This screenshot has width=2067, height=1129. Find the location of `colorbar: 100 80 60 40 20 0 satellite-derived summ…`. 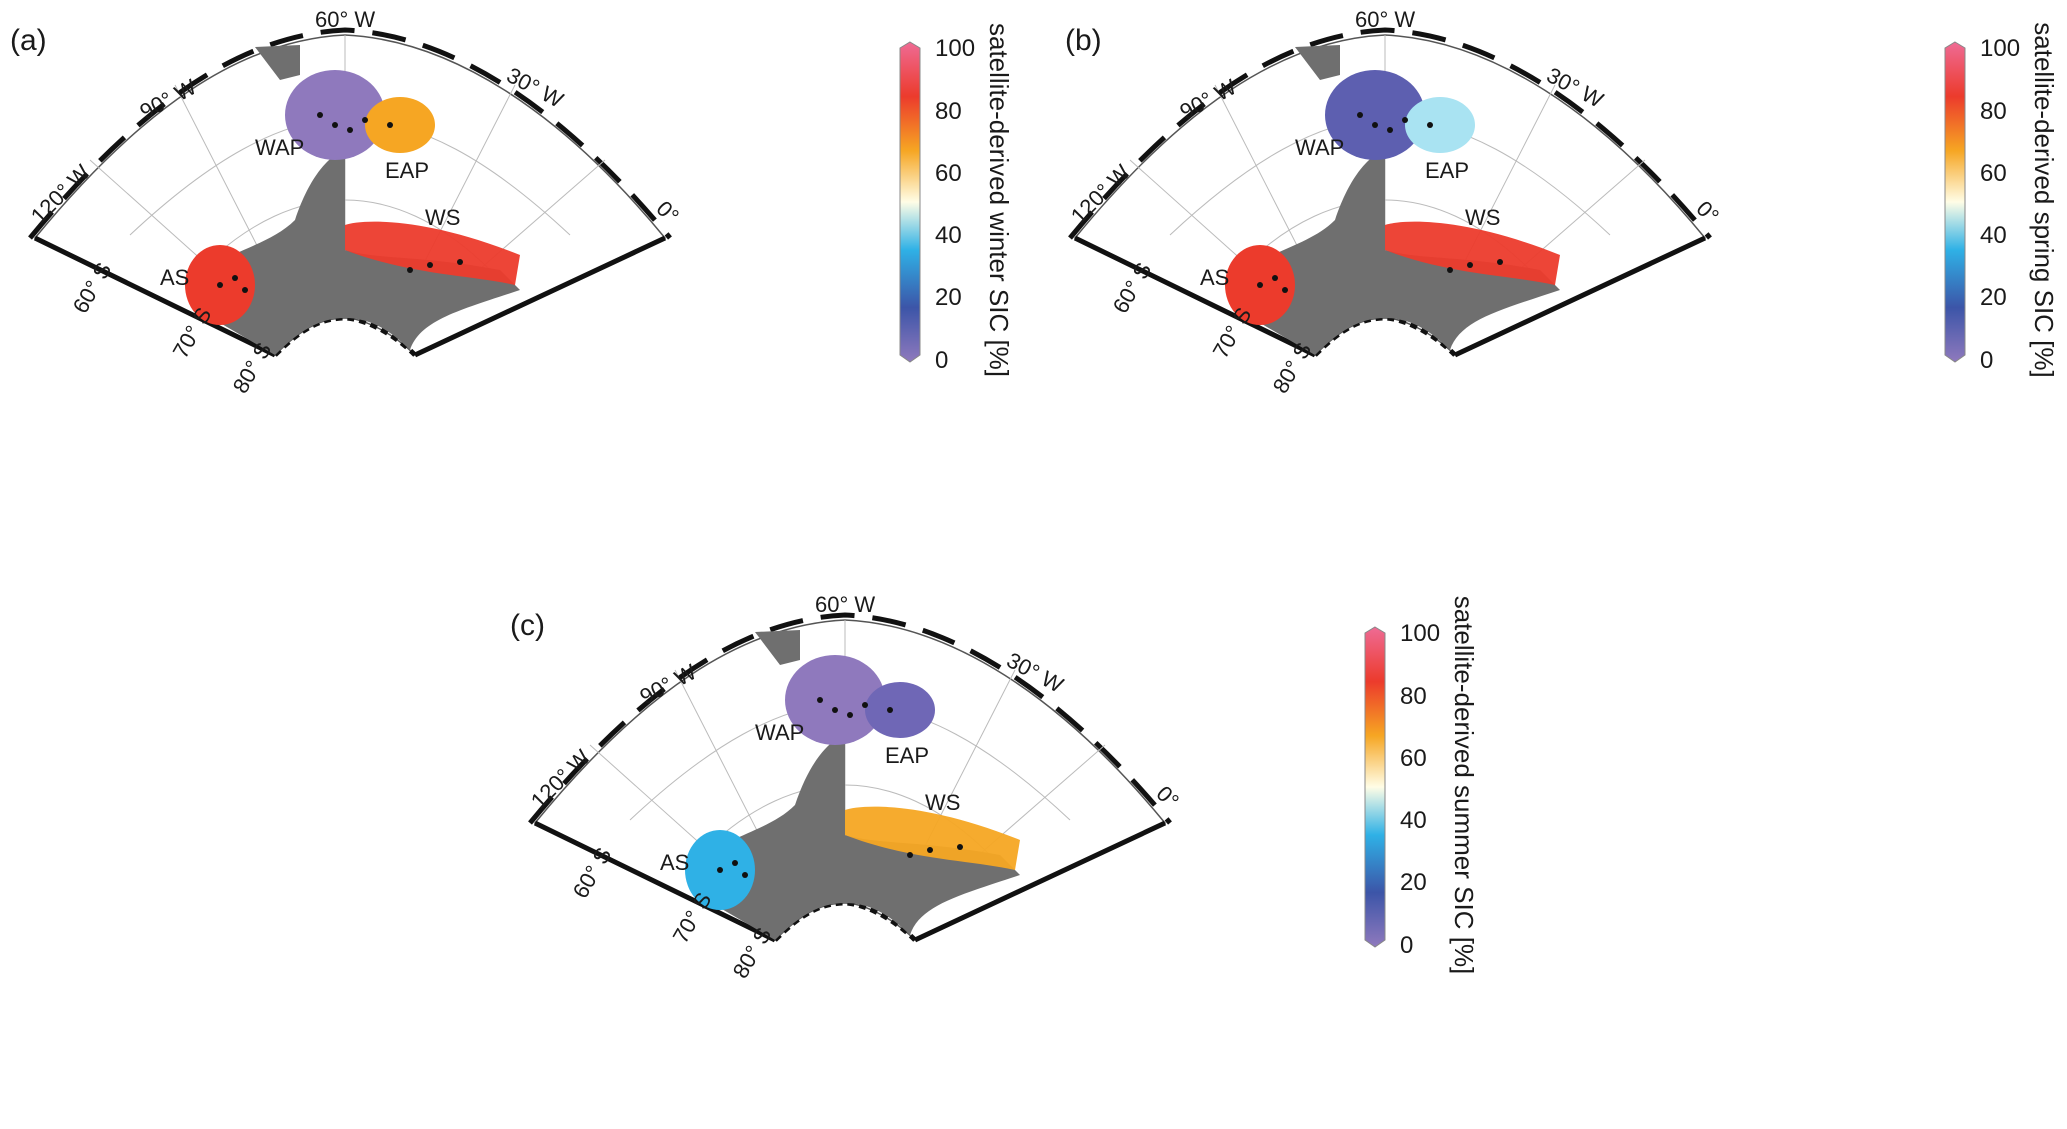

colorbar: 100 80 60 40 20 0 satellite-derived summ… is located at coordinates (1421, 785).